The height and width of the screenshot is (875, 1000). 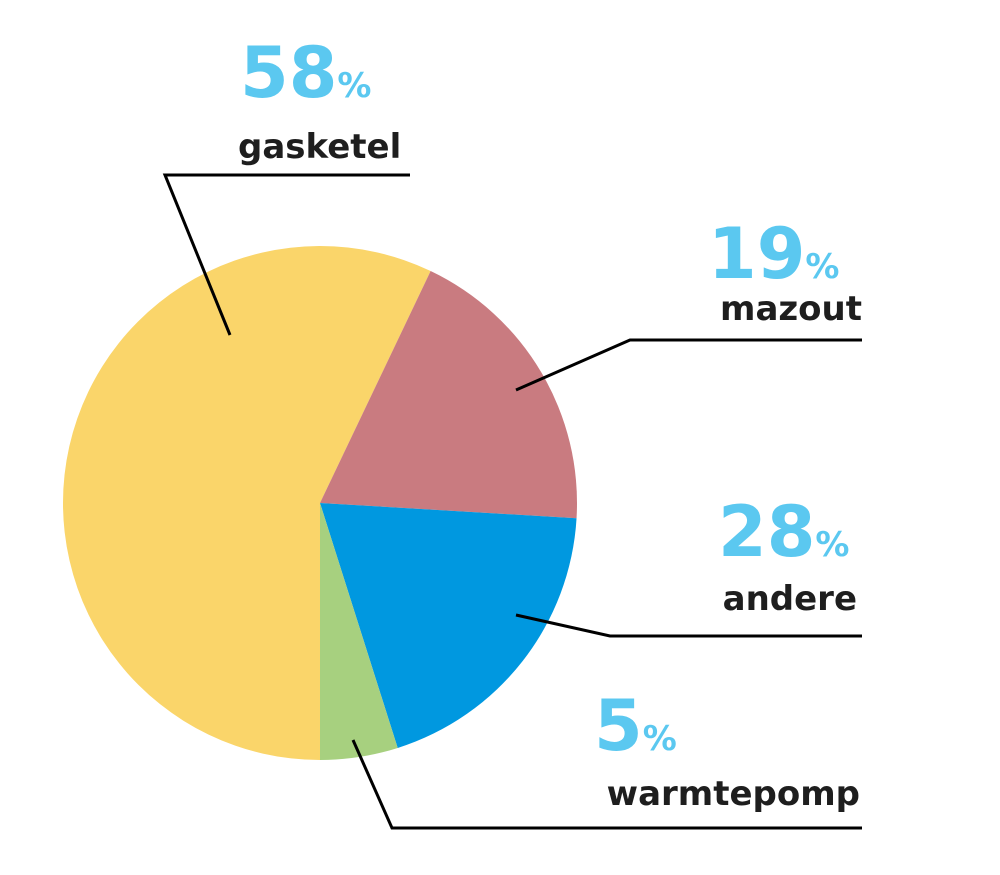 I want to click on slice-percent-warmtepomp: 5%, so click(x=635, y=726).